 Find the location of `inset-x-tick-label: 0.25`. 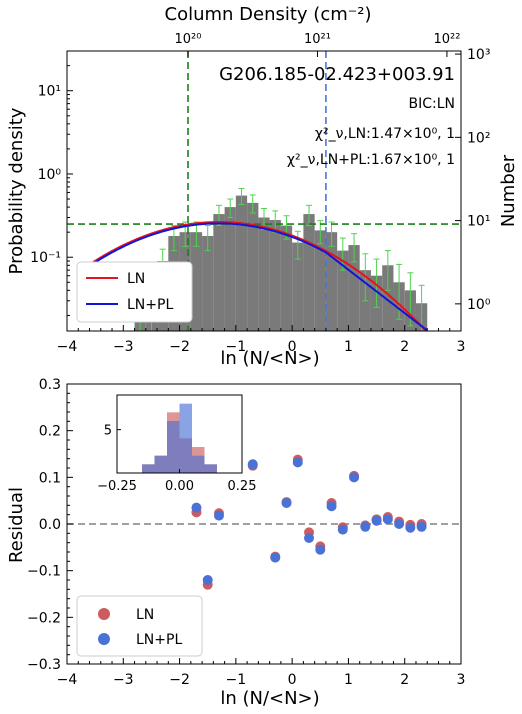

inset-x-tick-label: 0.25 is located at coordinates (242, 486).